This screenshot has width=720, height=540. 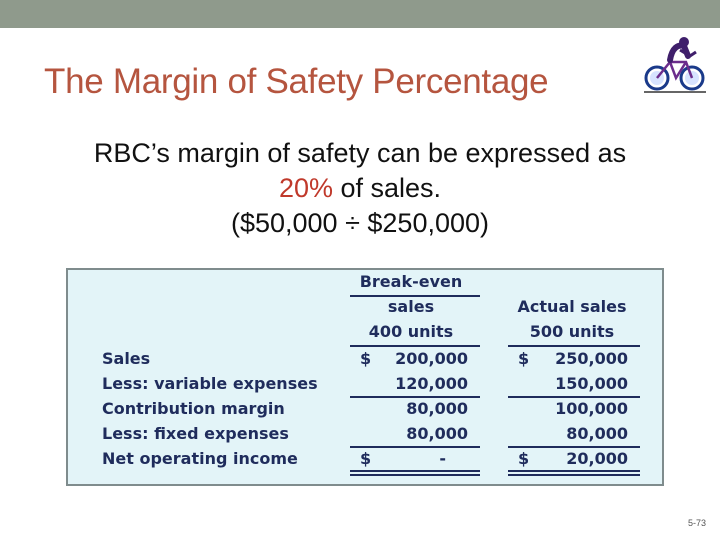 I want to click on act-value-noi: 20,000, so click(x=597, y=458).